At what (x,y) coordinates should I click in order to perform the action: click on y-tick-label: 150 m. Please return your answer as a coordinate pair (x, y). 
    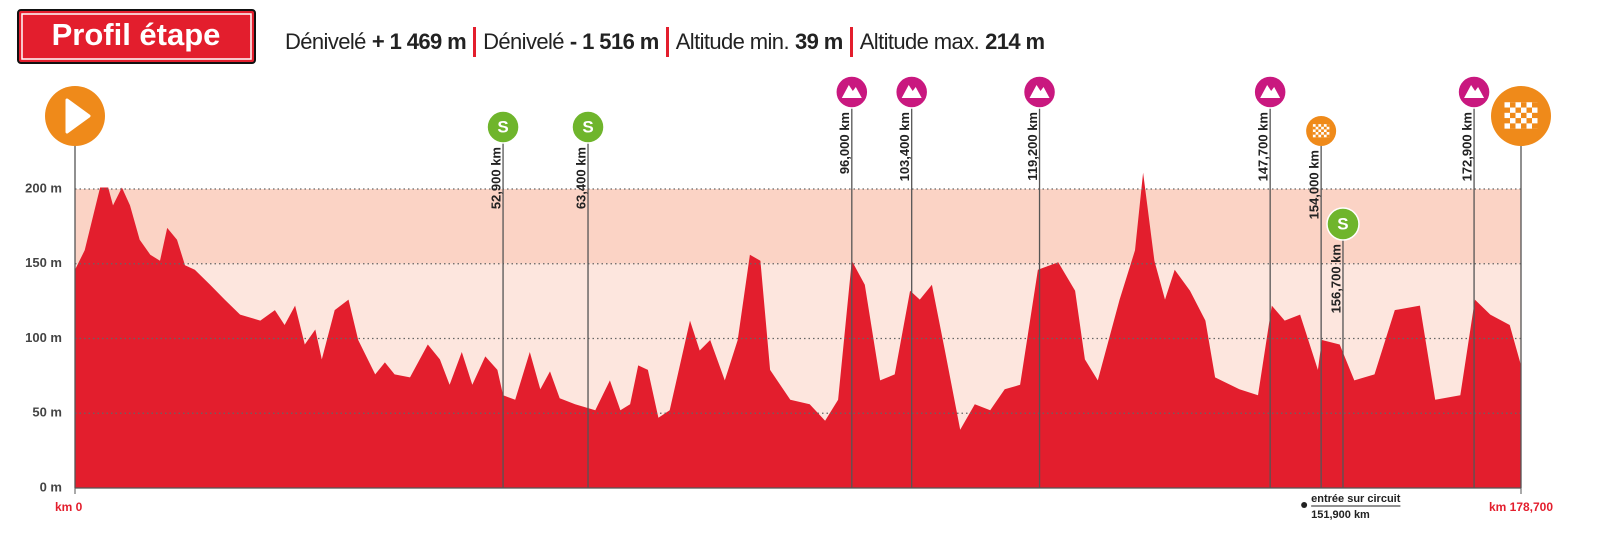
    Looking at the image, I should click on (43, 262).